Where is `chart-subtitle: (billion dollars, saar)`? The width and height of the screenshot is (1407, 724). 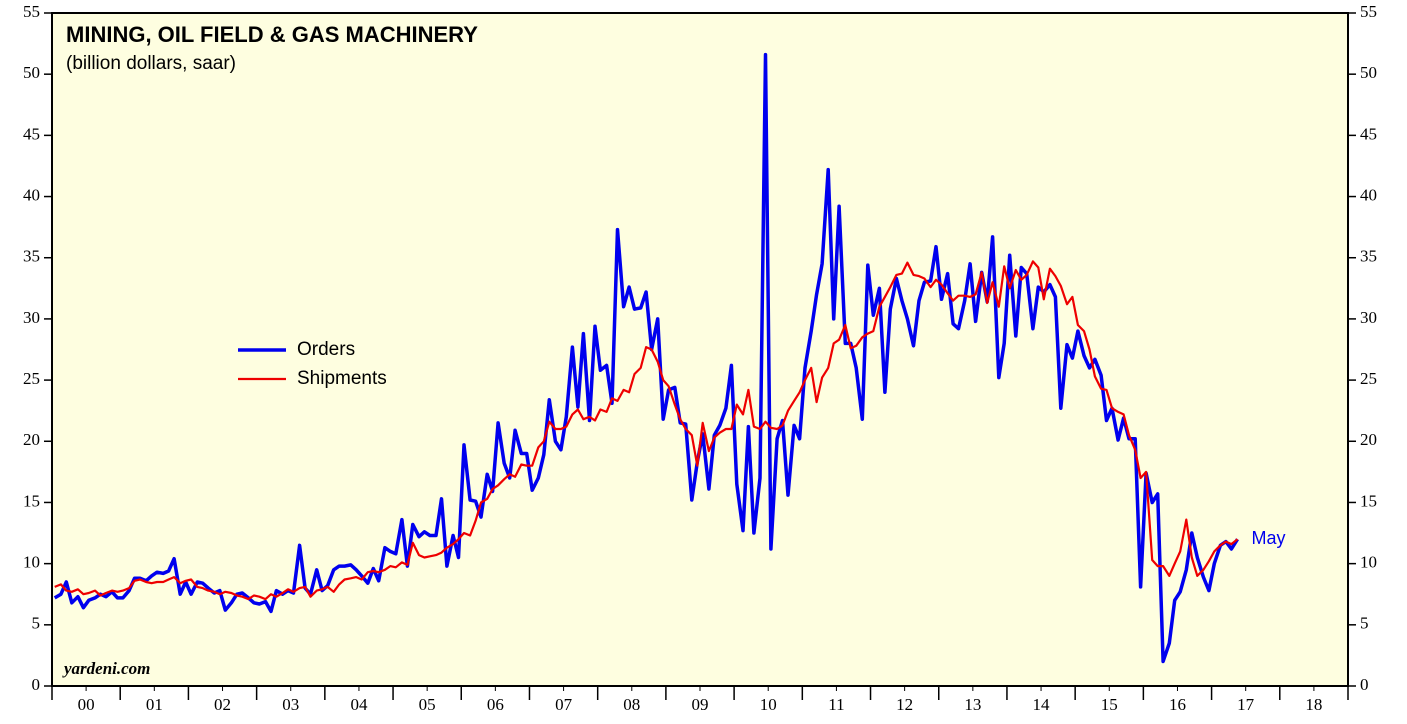 chart-subtitle: (billion dollars, saar) is located at coordinates (151, 63).